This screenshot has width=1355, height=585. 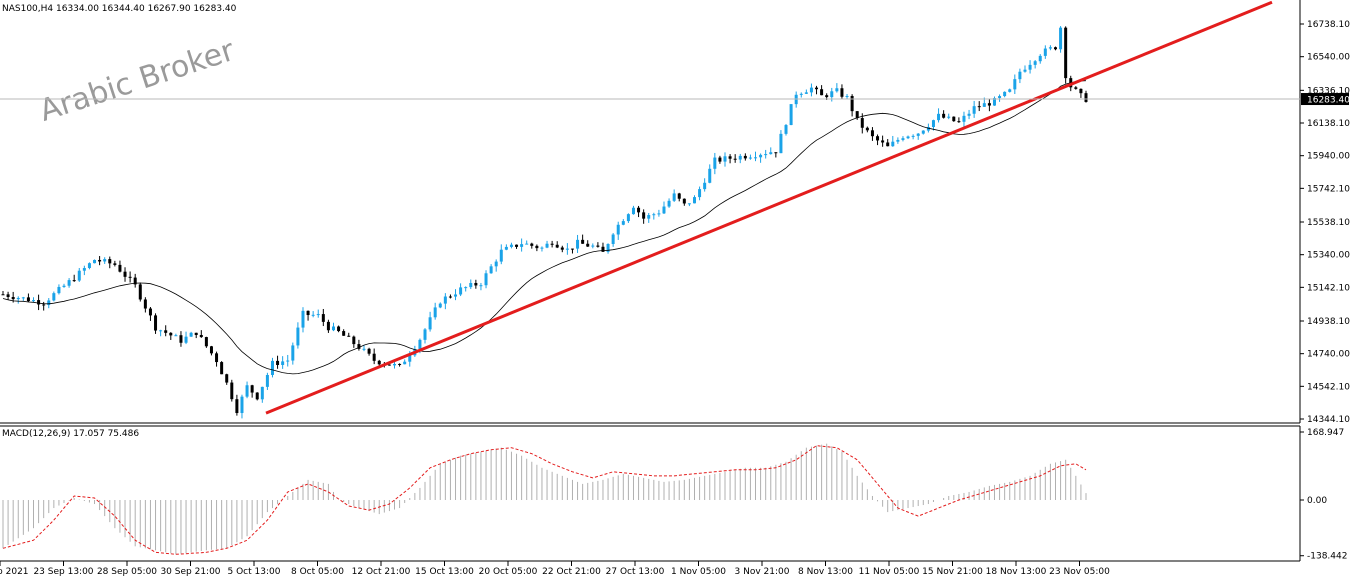 I want to click on x-tick-label: 11 Nov 05:00, so click(x=889, y=572).